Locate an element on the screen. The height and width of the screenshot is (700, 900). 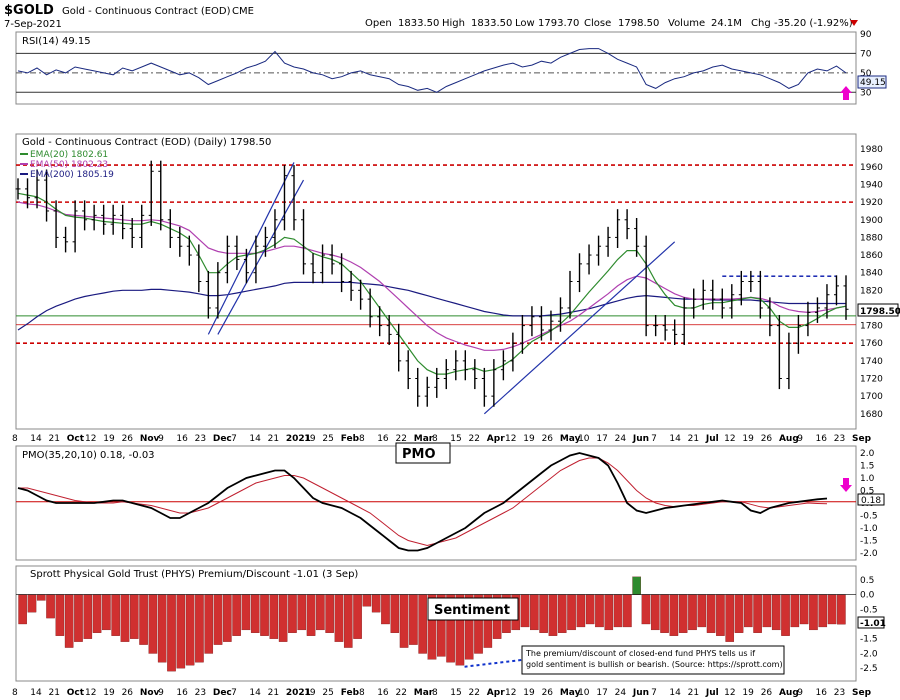
pmo-tag-box is located at coordinates (423, 453).